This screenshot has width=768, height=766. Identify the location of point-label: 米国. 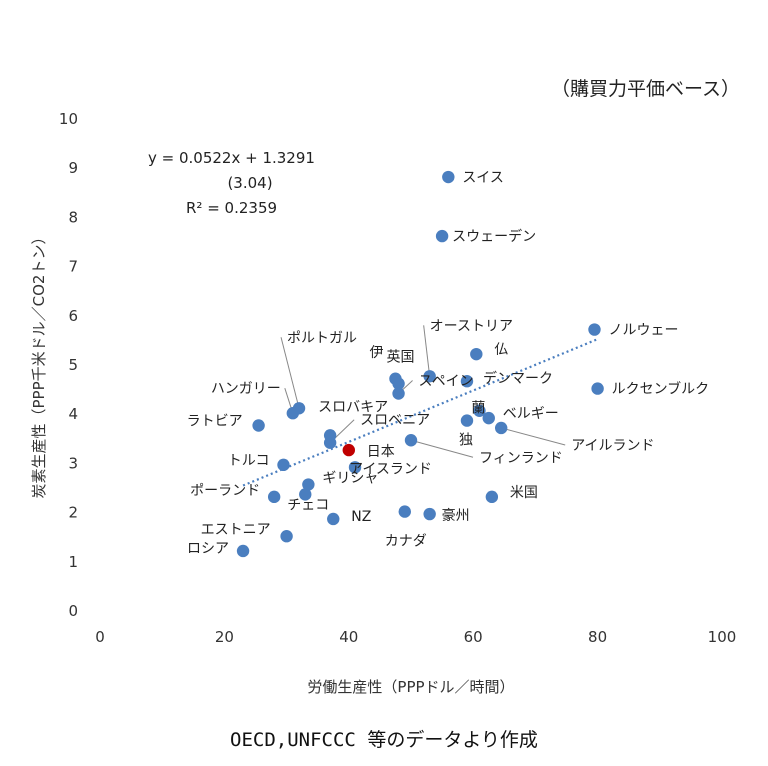
(524, 493).